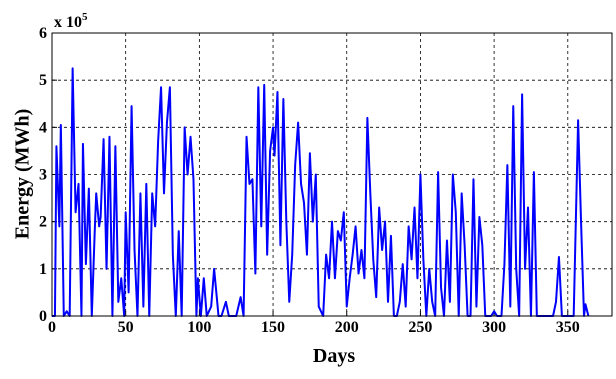 This screenshot has width=616, height=379. What do you see at coordinates (43, 80) in the screenshot?
I see `y-tick-label: 5` at bounding box center [43, 80].